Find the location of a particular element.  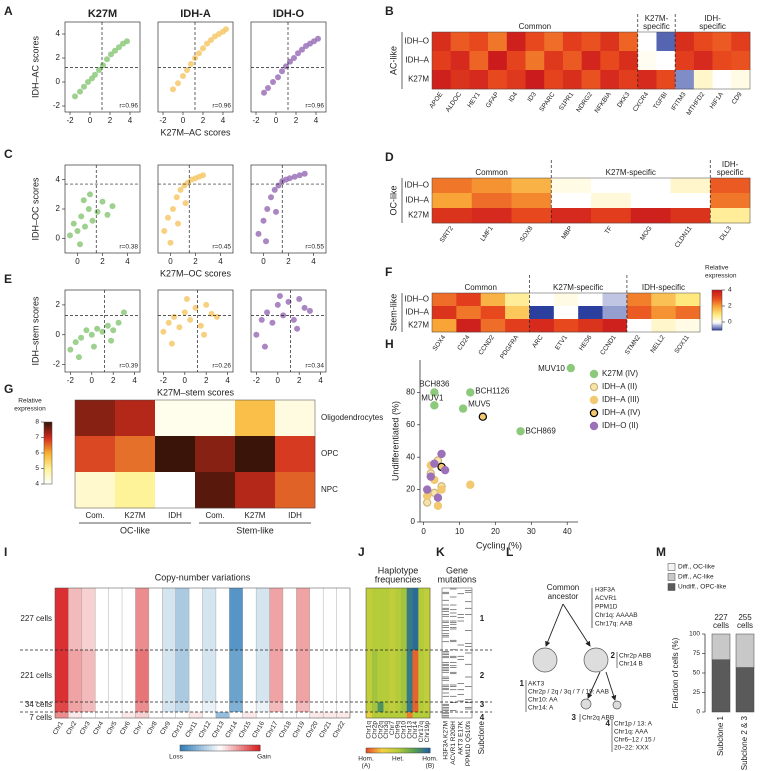

row-label: K27M is located at coordinates (418, 215).